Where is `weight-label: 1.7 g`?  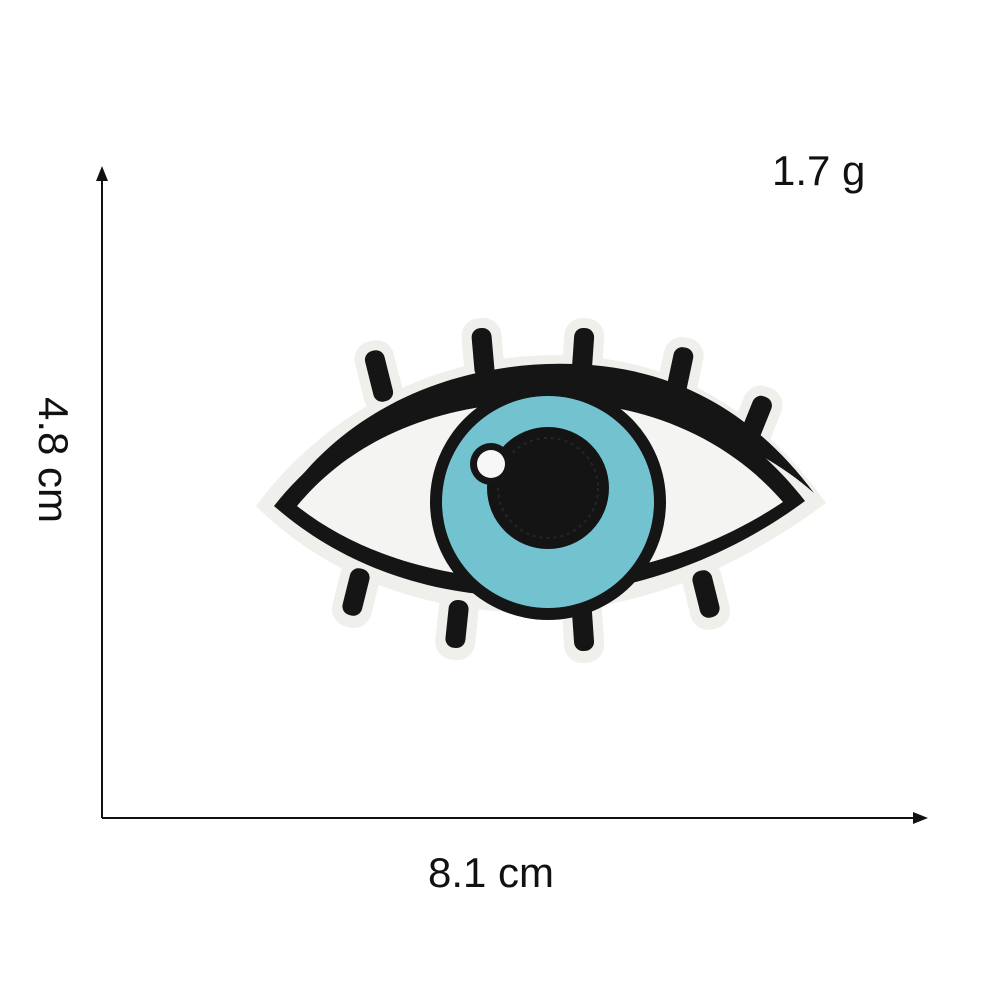 weight-label: 1.7 g is located at coordinates (819, 170).